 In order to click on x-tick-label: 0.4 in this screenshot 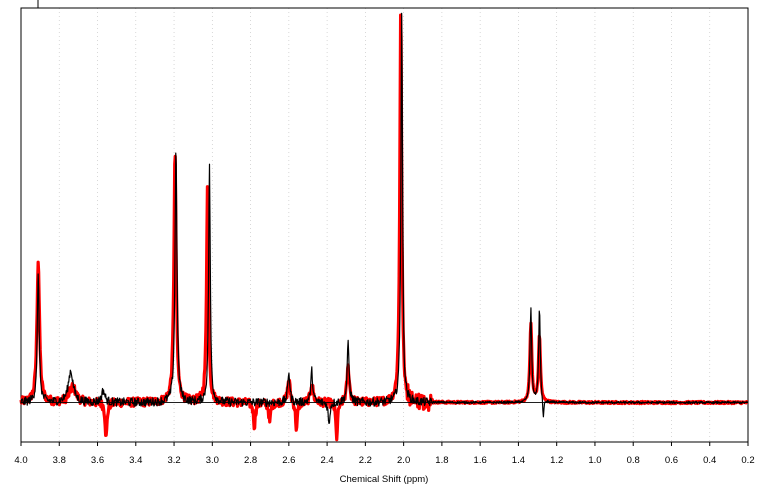, I will do `click(709, 460)`.